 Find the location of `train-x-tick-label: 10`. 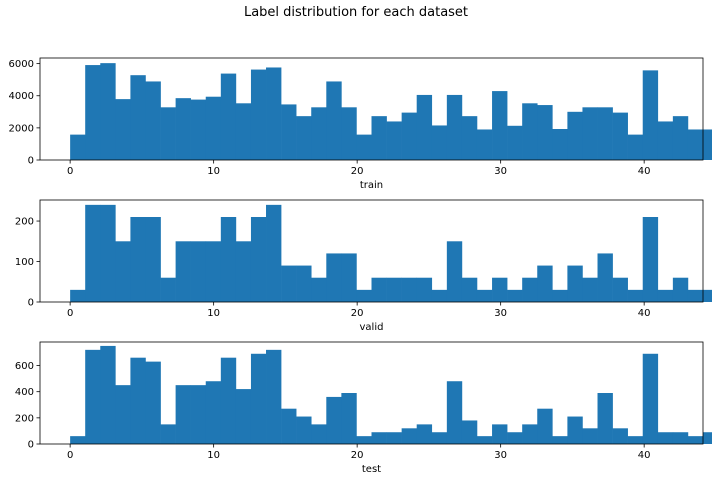

train-x-tick-label: 10 is located at coordinates (213, 171).